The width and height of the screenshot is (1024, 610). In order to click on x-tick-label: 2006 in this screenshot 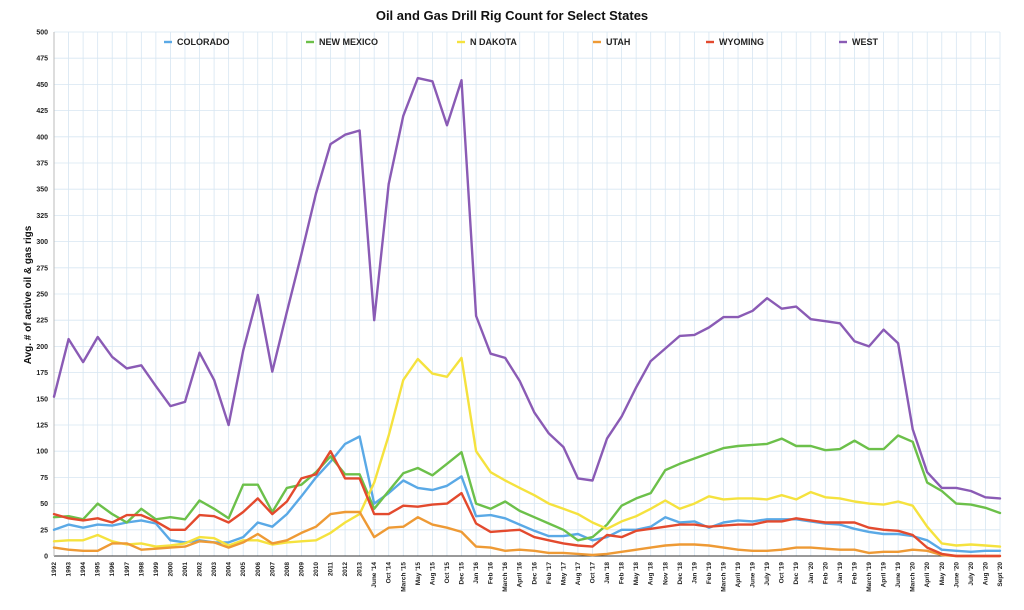, I will do `click(258, 569)`.